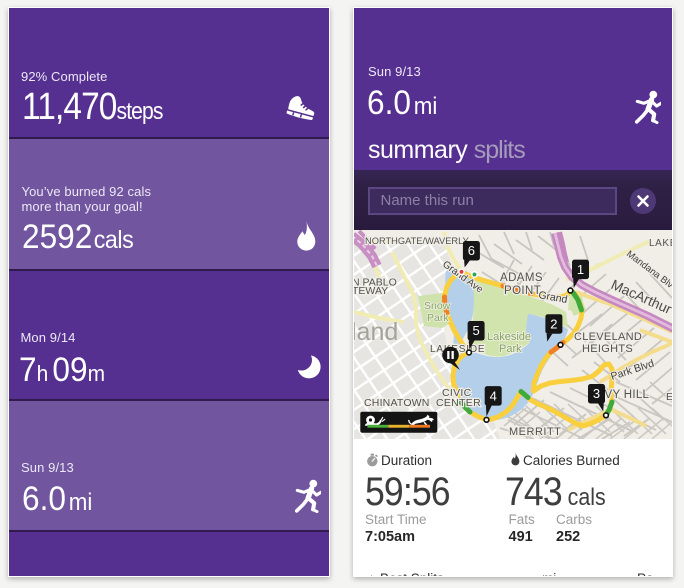 The image size is (684, 588). What do you see at coordinates (608, 337) in the screenshot?
I see `svg-text: CLEVELAND` at bounding box center [608, 337].